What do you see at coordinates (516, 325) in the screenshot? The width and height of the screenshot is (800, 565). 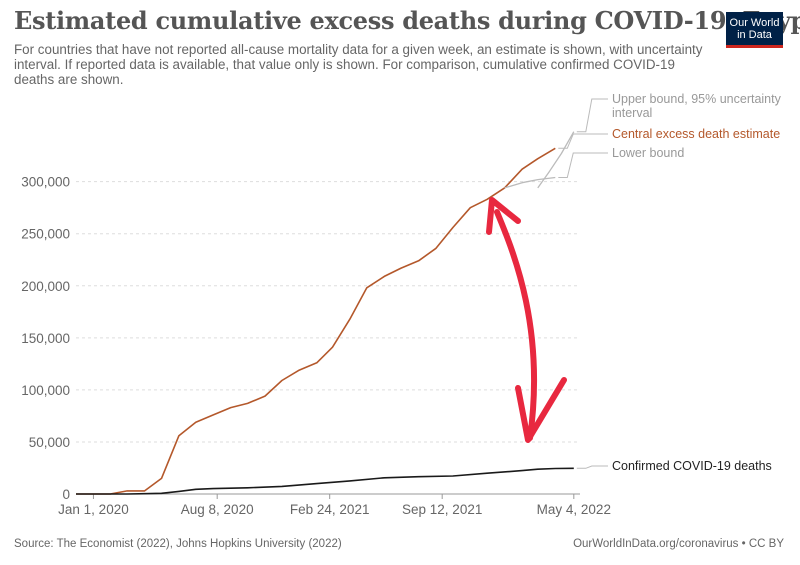 I see `arrow-shaft` at bounding box center [516, 325].